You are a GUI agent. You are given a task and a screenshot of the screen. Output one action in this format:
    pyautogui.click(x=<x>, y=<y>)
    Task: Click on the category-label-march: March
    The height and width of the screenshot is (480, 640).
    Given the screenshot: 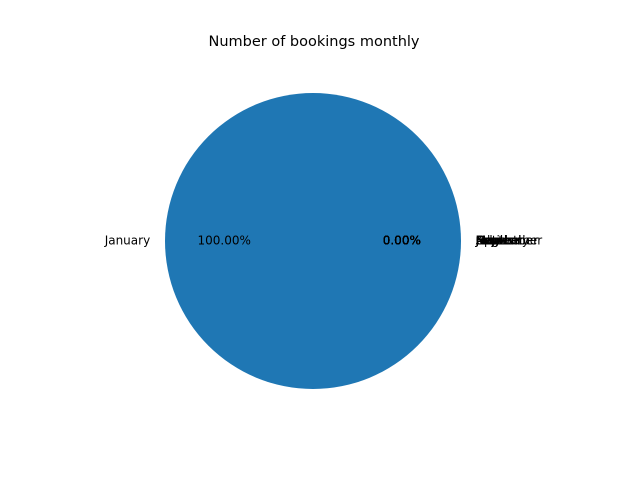 What is the action you would take?
    pyautogui.click(x=494, y=241)
    